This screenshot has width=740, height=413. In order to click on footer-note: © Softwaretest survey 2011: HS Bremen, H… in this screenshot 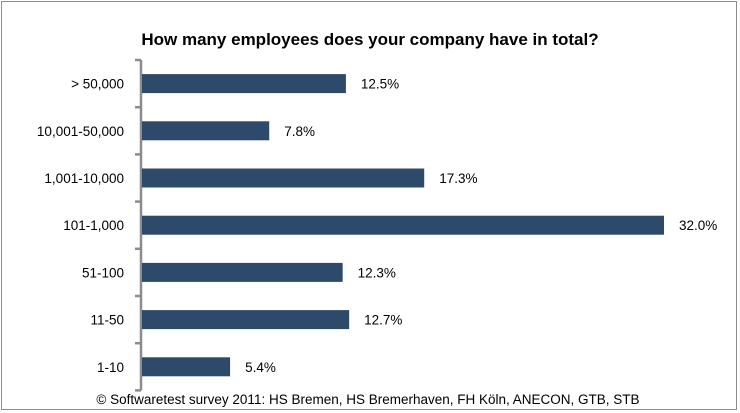, I will do `click(367, 399)`.